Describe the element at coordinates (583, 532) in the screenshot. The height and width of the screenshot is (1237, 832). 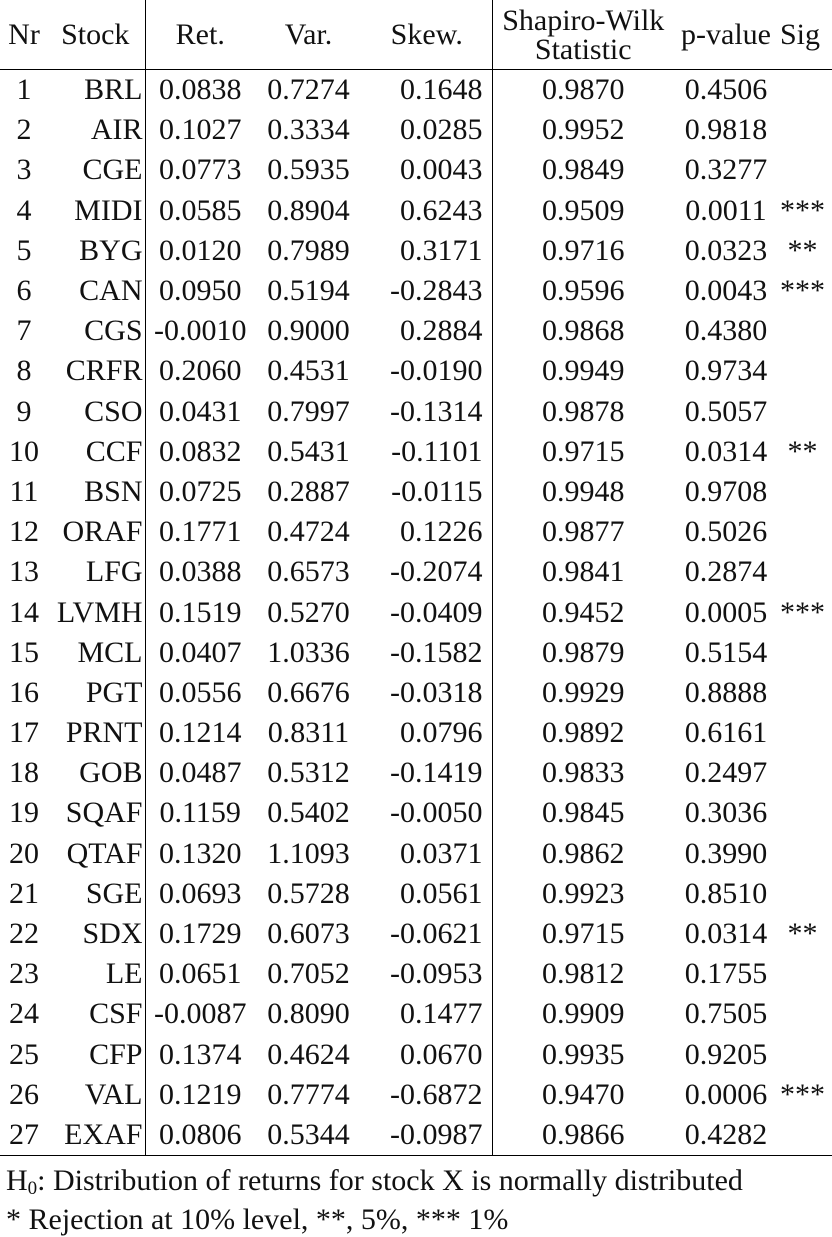
I see `cell-sw: 0.9877` at that location.